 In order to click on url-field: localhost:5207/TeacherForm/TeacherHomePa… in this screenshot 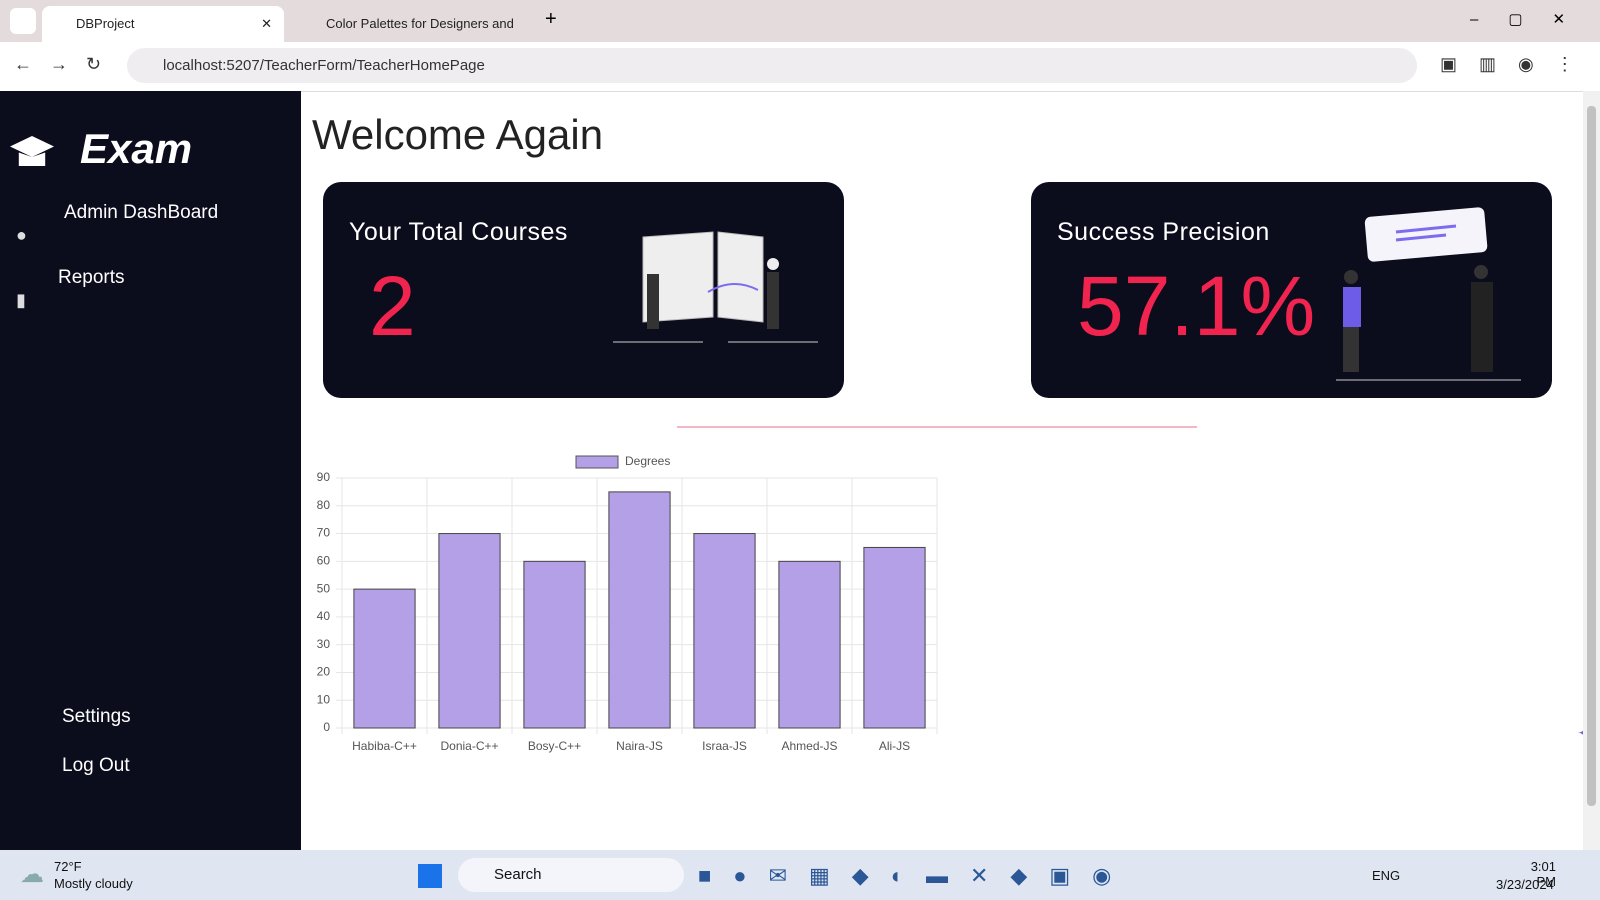, I will do `click(772, 65)`.